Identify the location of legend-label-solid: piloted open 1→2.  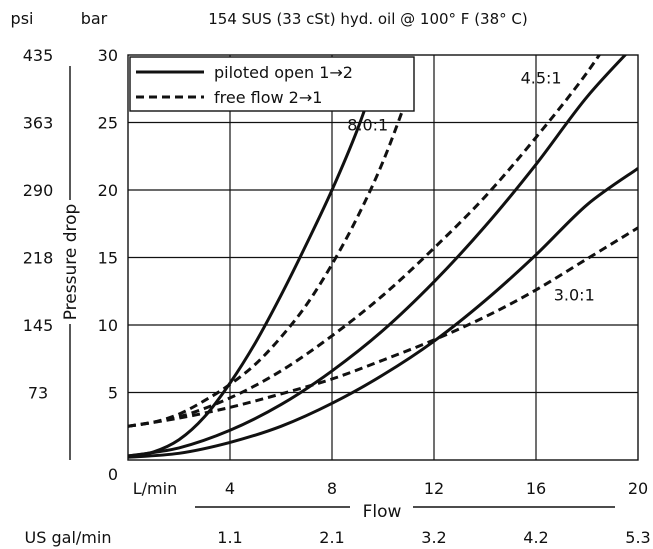
(283, 72).